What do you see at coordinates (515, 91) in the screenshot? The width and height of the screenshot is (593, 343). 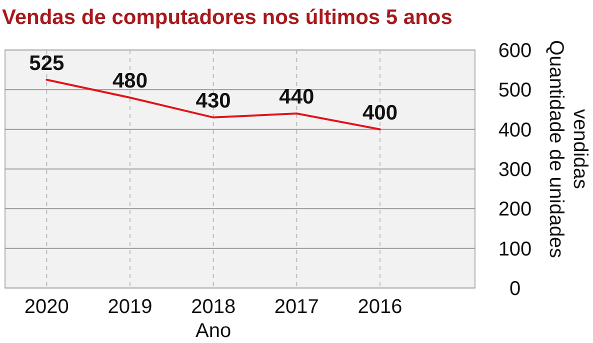 I see `y-tick-label: 500` at bounding box center [515, 91].